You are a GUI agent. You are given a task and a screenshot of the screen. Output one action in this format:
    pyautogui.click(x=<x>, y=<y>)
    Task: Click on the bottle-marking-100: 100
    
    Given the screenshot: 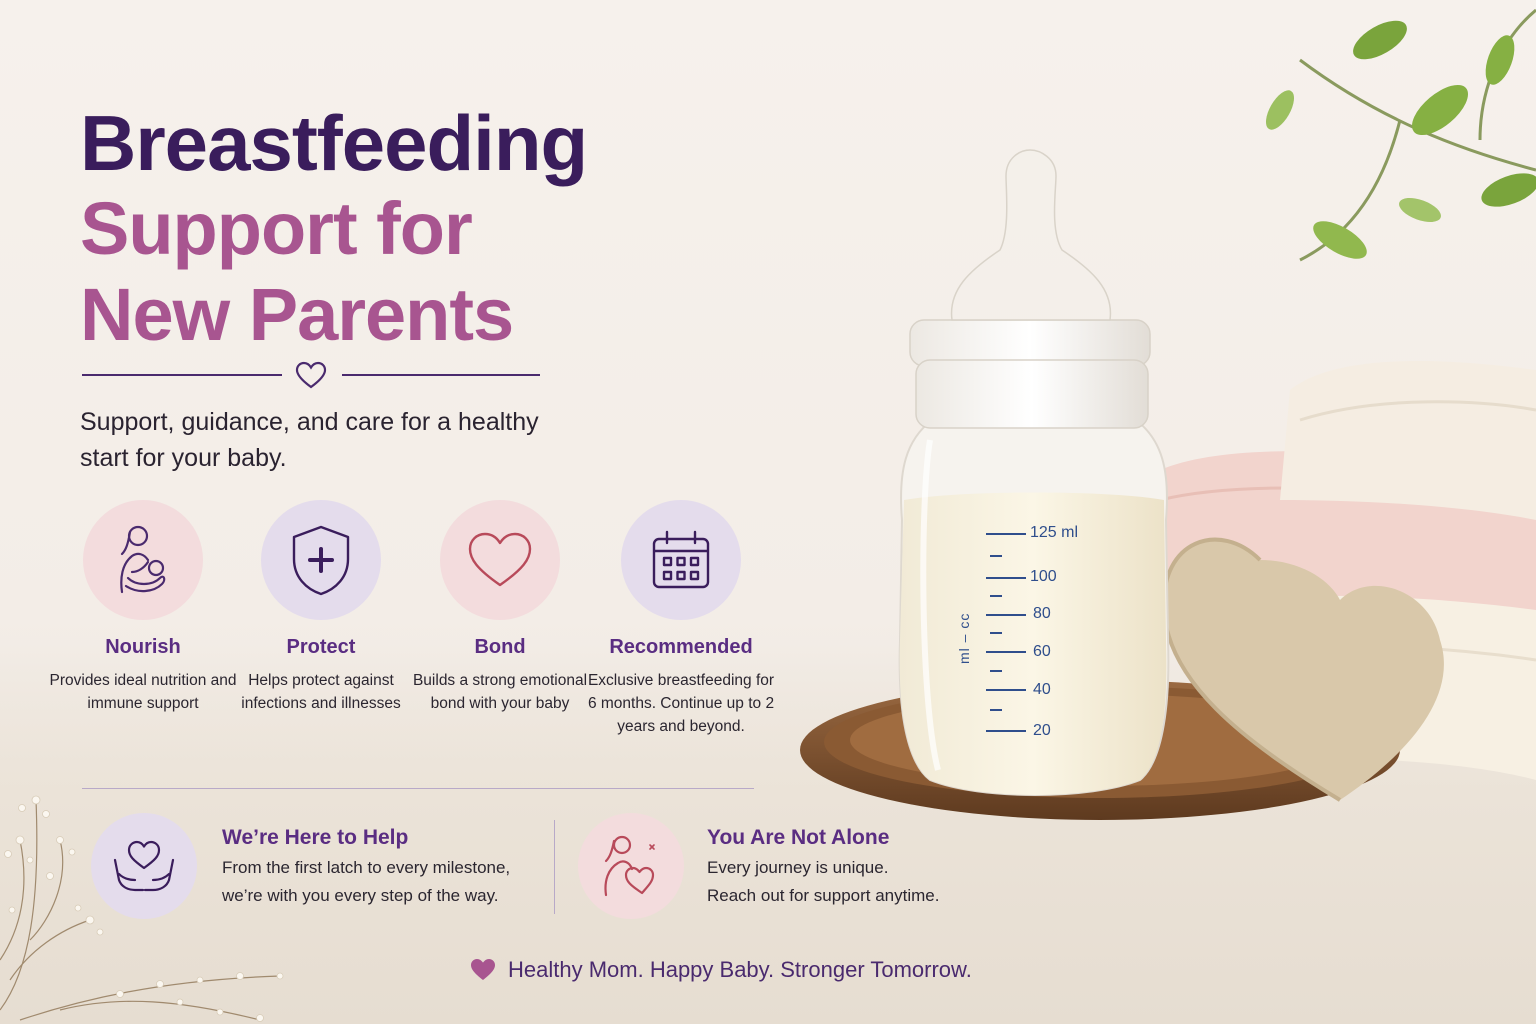 What is the action you would take?
    pyautogui.click(x=1043, y=576)
    